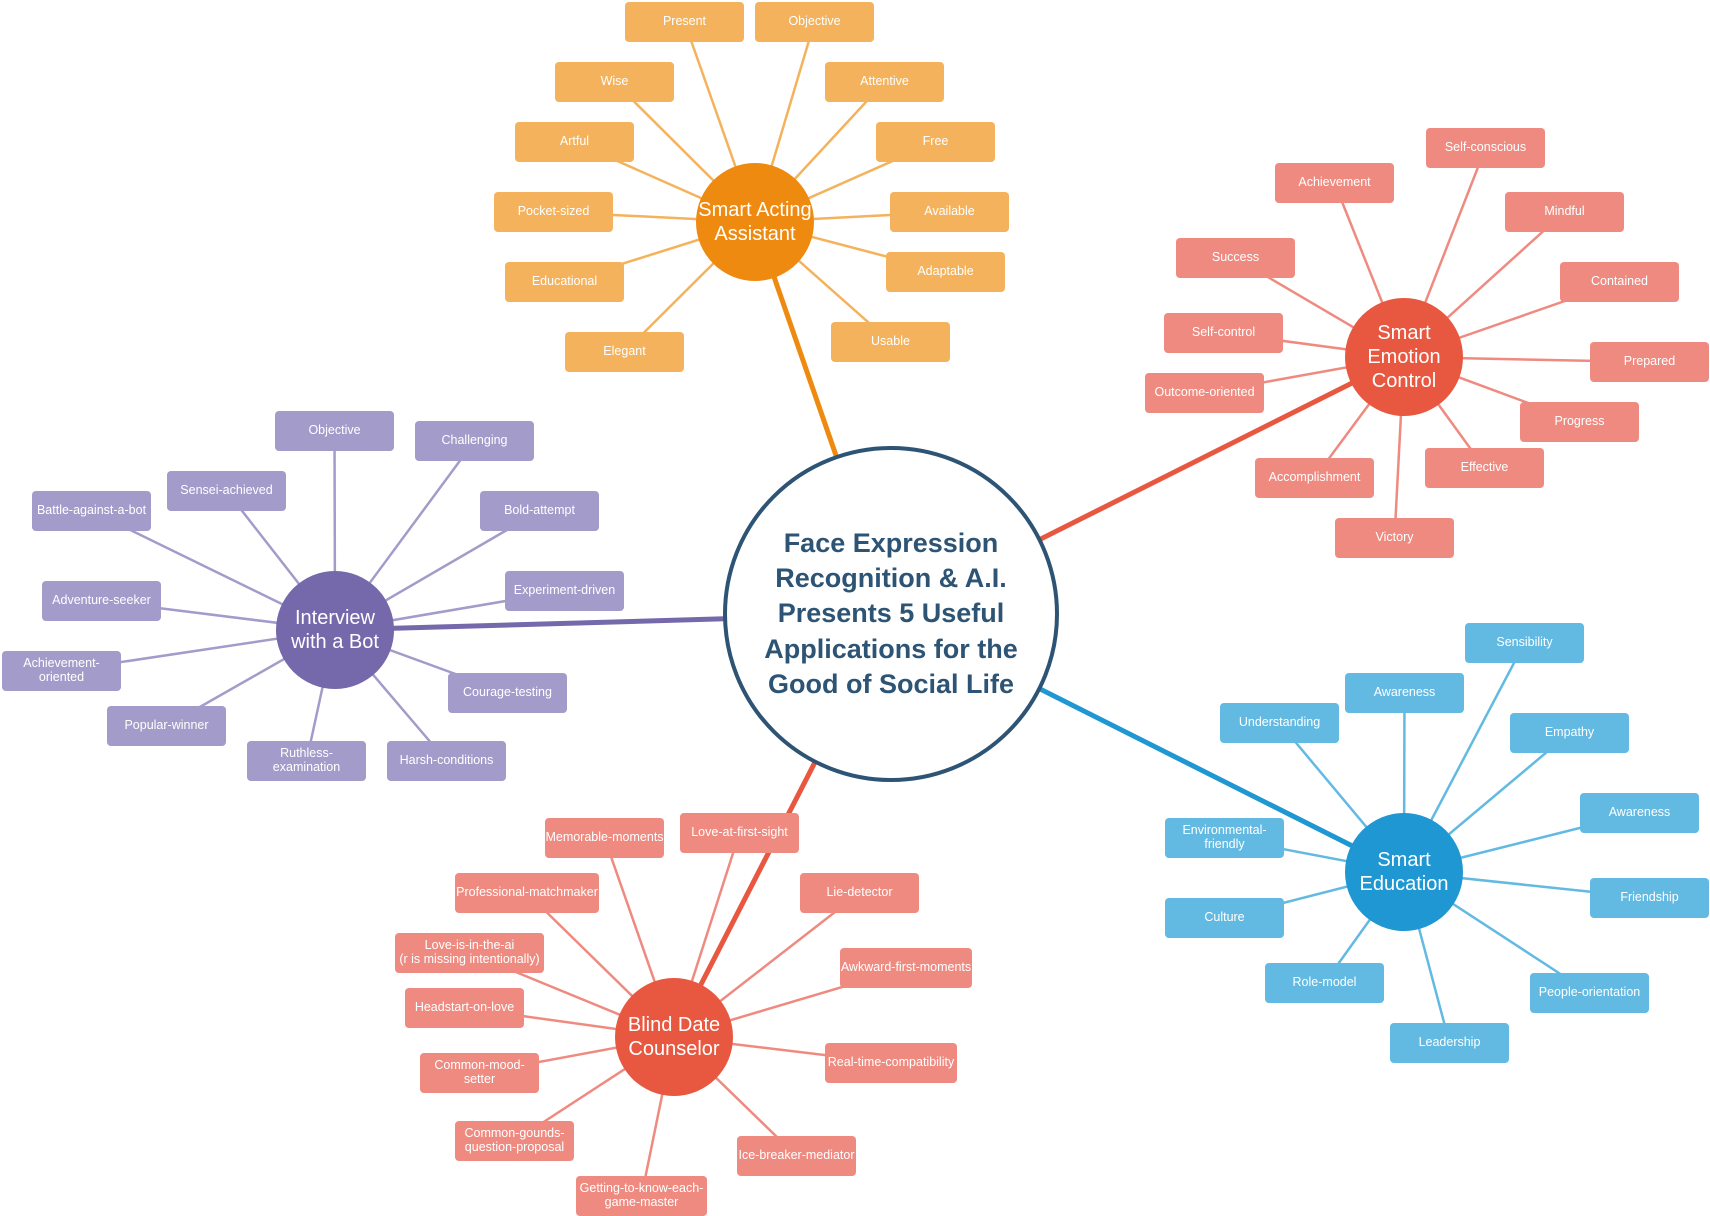 This screenshot has width=1710, height=1216. What do you see at coordinates (1639, 813) in the screenshot?
I see `leaf-awareness-2: Awareness` at bounding box center [1639, 813].